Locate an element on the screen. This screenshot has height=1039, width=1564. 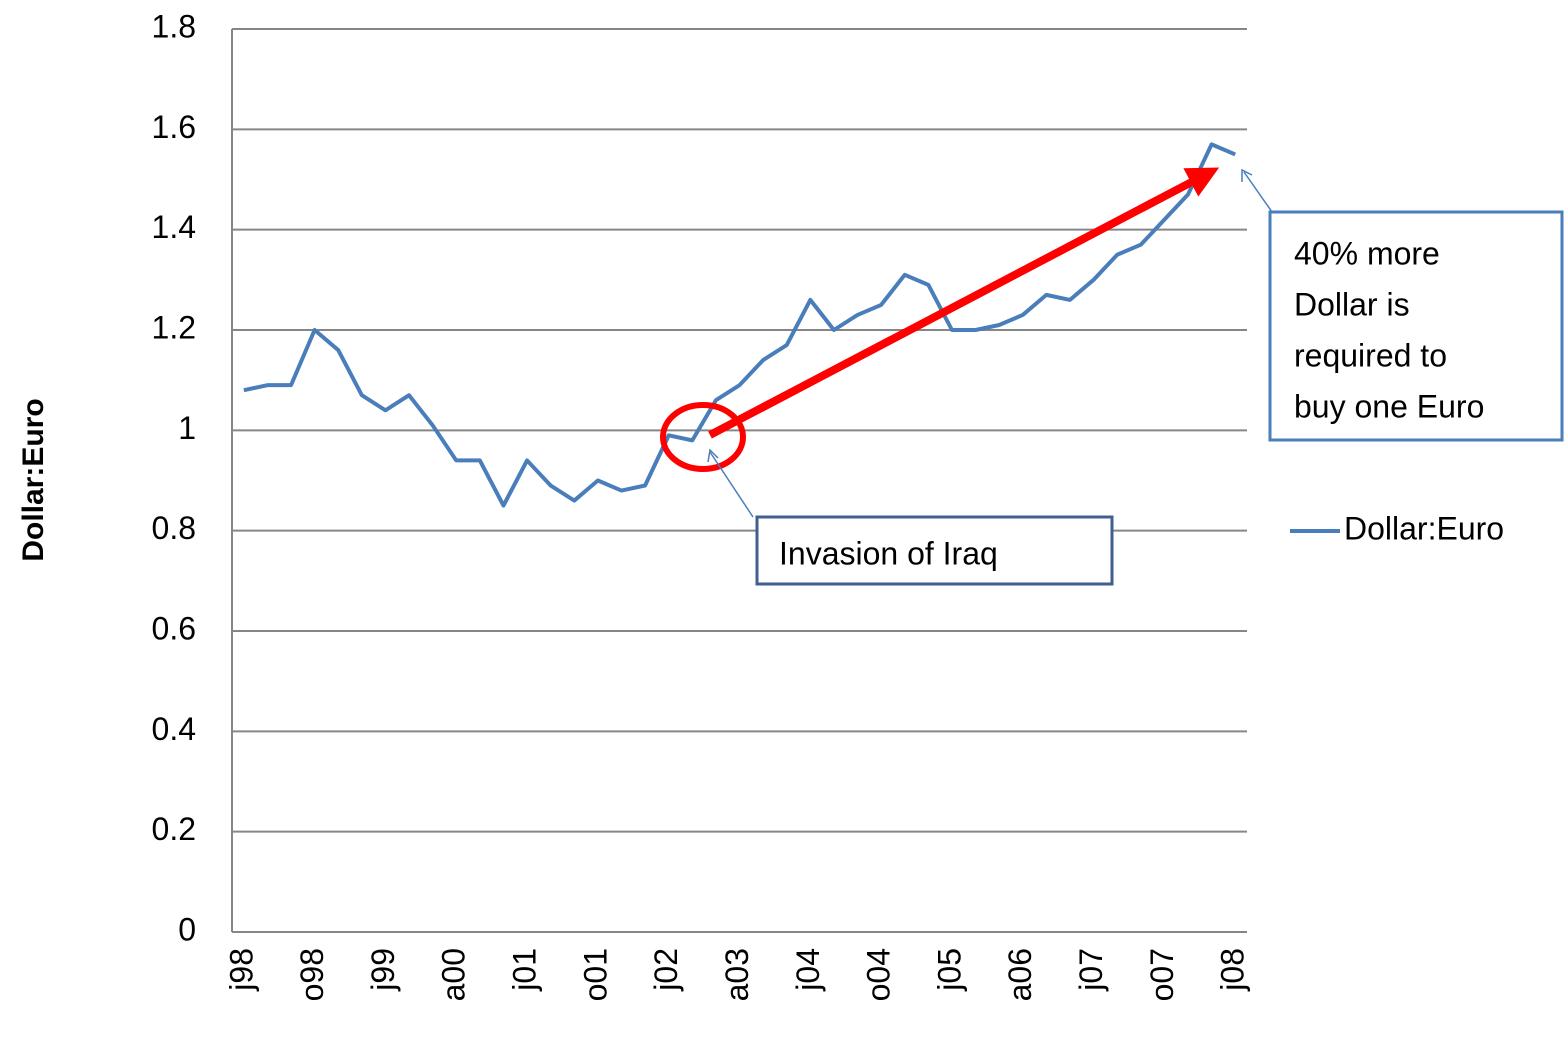
y-tick-label: 0 is located at coordinates (187, 929).